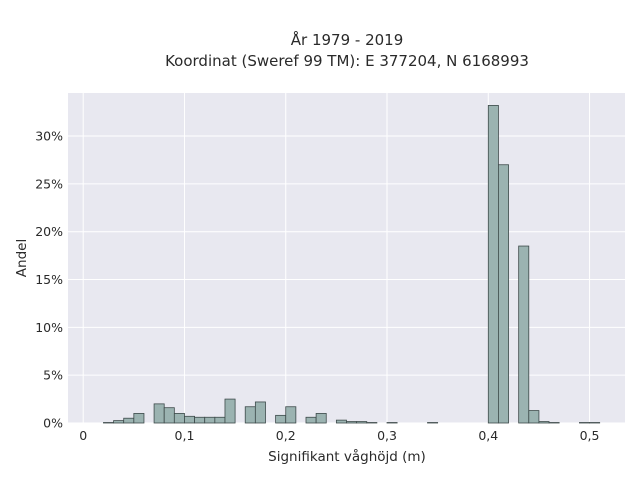 The height and width of the screenshot is (480, 640). I want to click on x-tick-label: 0,1, so click(185, 435).